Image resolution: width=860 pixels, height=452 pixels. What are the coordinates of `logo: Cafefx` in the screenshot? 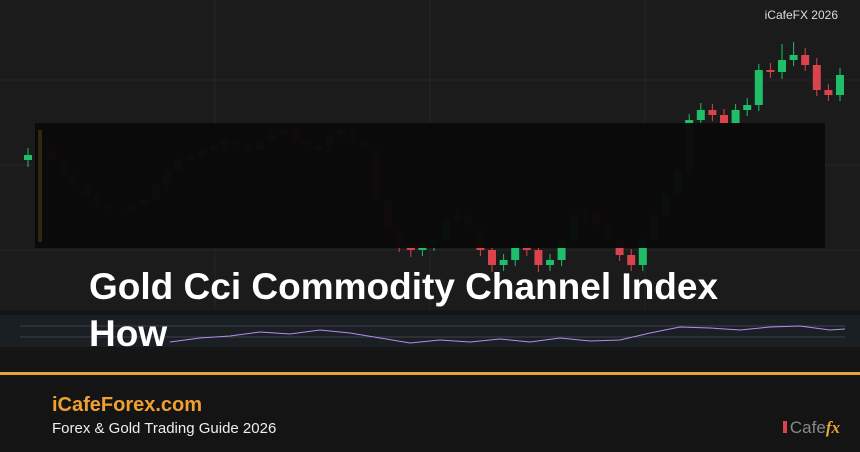 It's located at (811, 428).